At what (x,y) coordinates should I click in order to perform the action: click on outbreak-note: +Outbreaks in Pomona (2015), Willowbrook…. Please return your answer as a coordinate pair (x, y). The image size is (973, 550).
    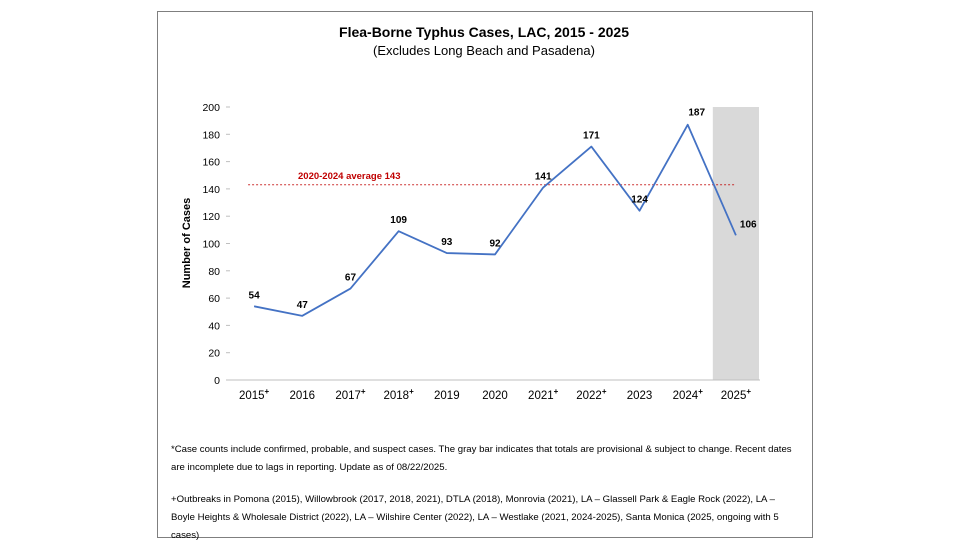
    Looking at the image, I should click on (475, 517).